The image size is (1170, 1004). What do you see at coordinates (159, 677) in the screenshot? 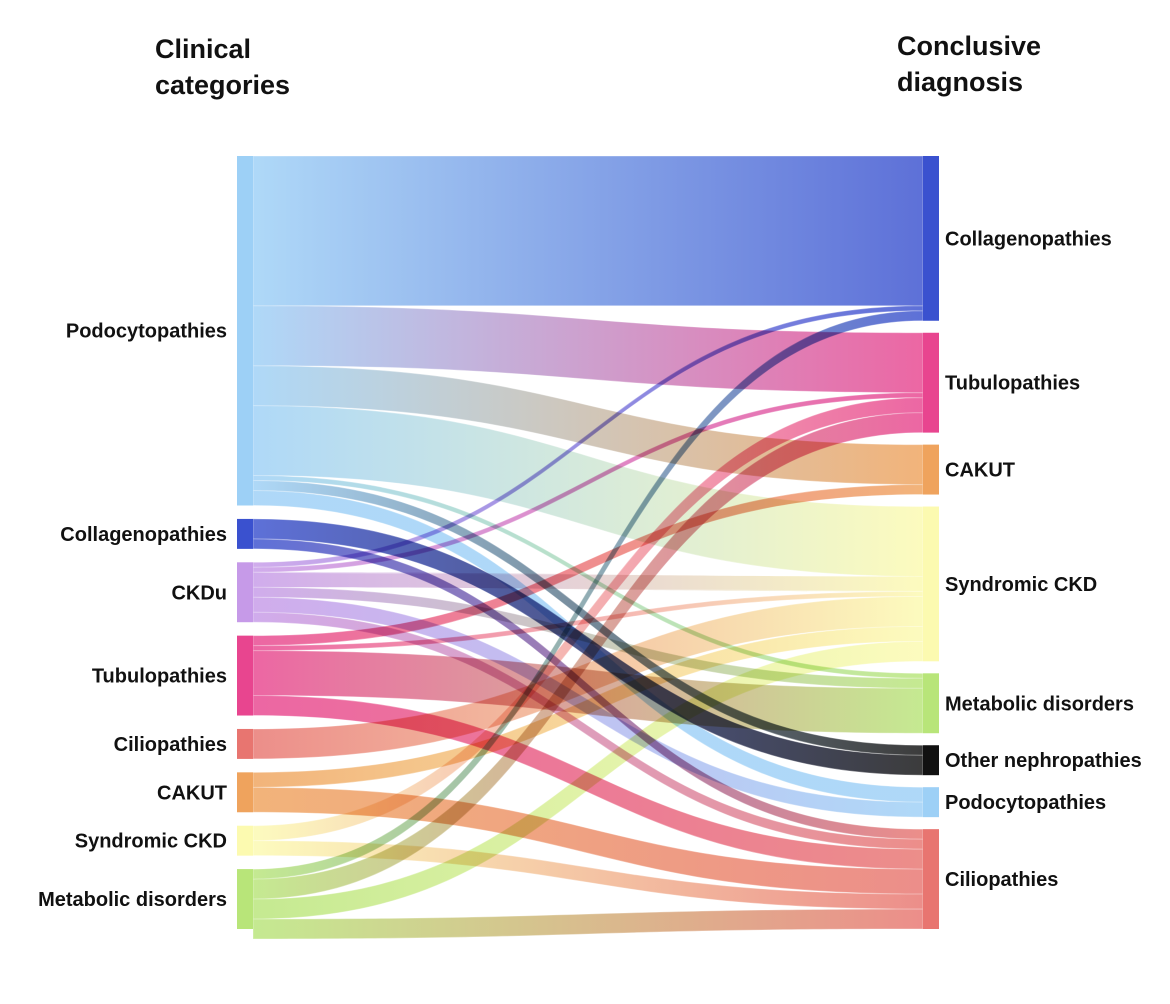
I see `source-label-tubulopathies: Tubulopathies` at bounding box center [159, 677].